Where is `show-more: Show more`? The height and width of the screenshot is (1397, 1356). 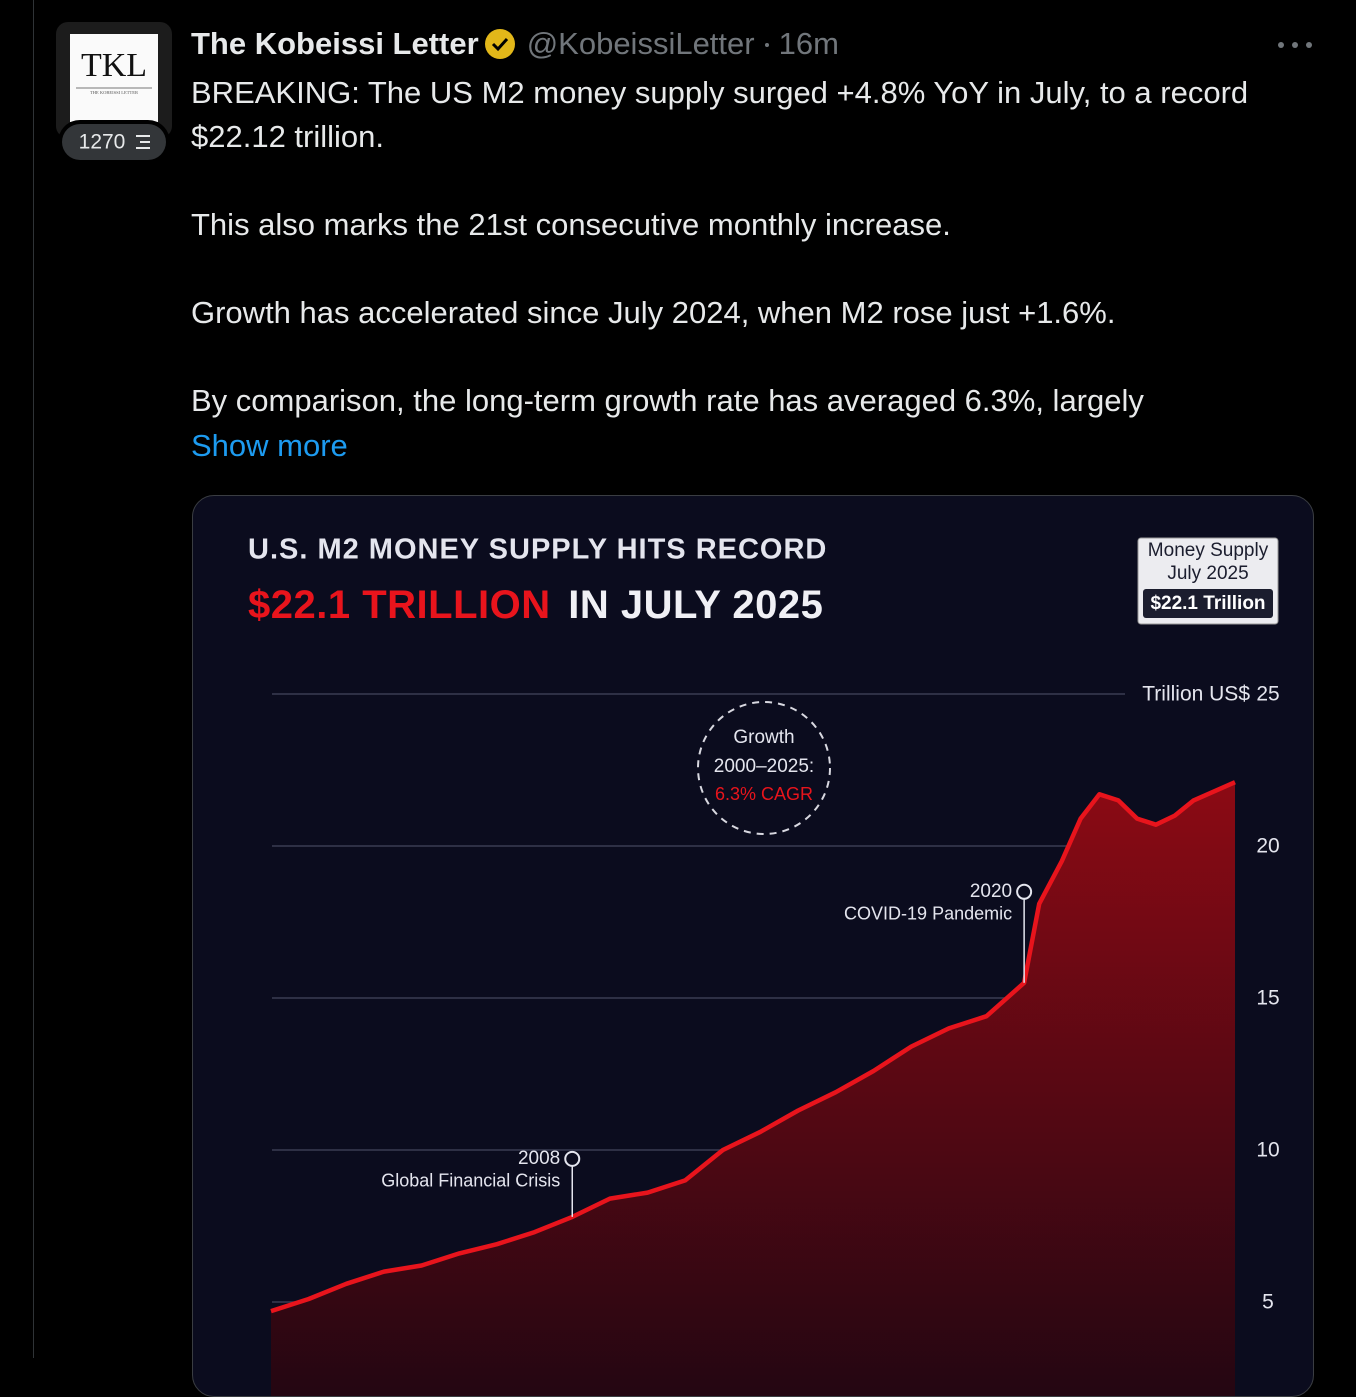 show-more: Show more is located at coordinates (269, 445).